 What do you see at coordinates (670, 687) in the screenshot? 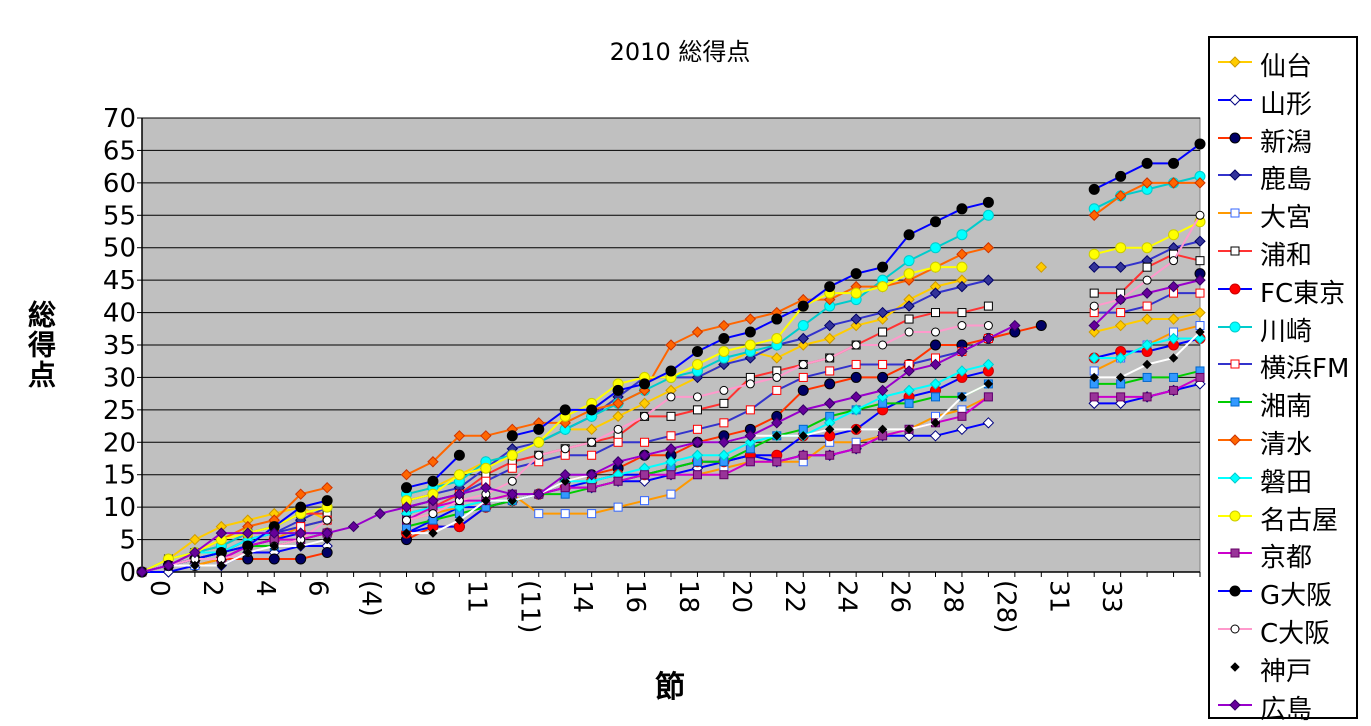
I see `x-axis-label: 節` at bounding box center [670, 687].